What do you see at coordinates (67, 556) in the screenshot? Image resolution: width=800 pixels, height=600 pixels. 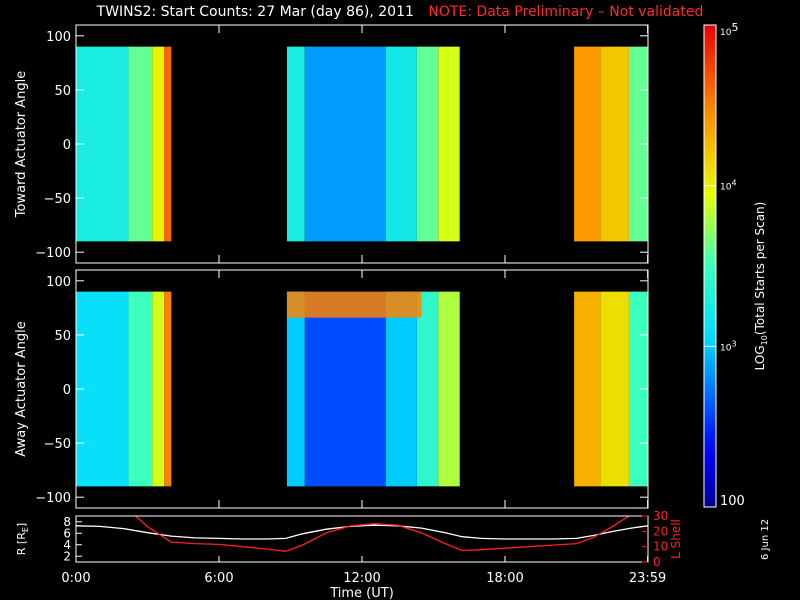 I see `orbit-ytick-left-label-0: 2` at bounding box center [67, 556].